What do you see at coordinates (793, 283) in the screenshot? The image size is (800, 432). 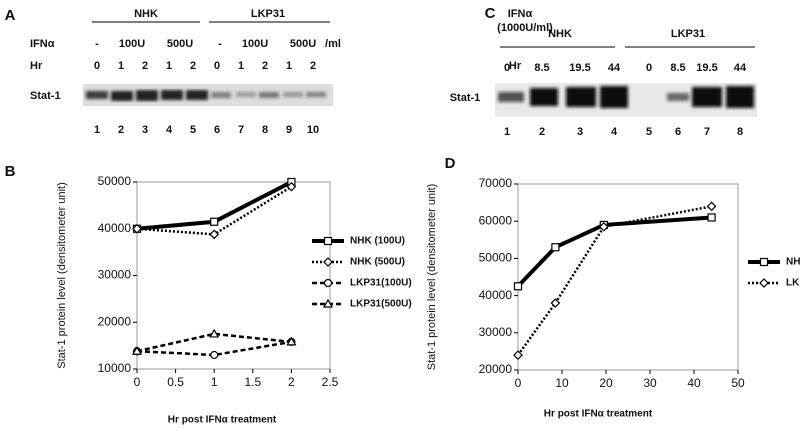 I see `legend-label: LKP31` at bounding box center [793, 283].